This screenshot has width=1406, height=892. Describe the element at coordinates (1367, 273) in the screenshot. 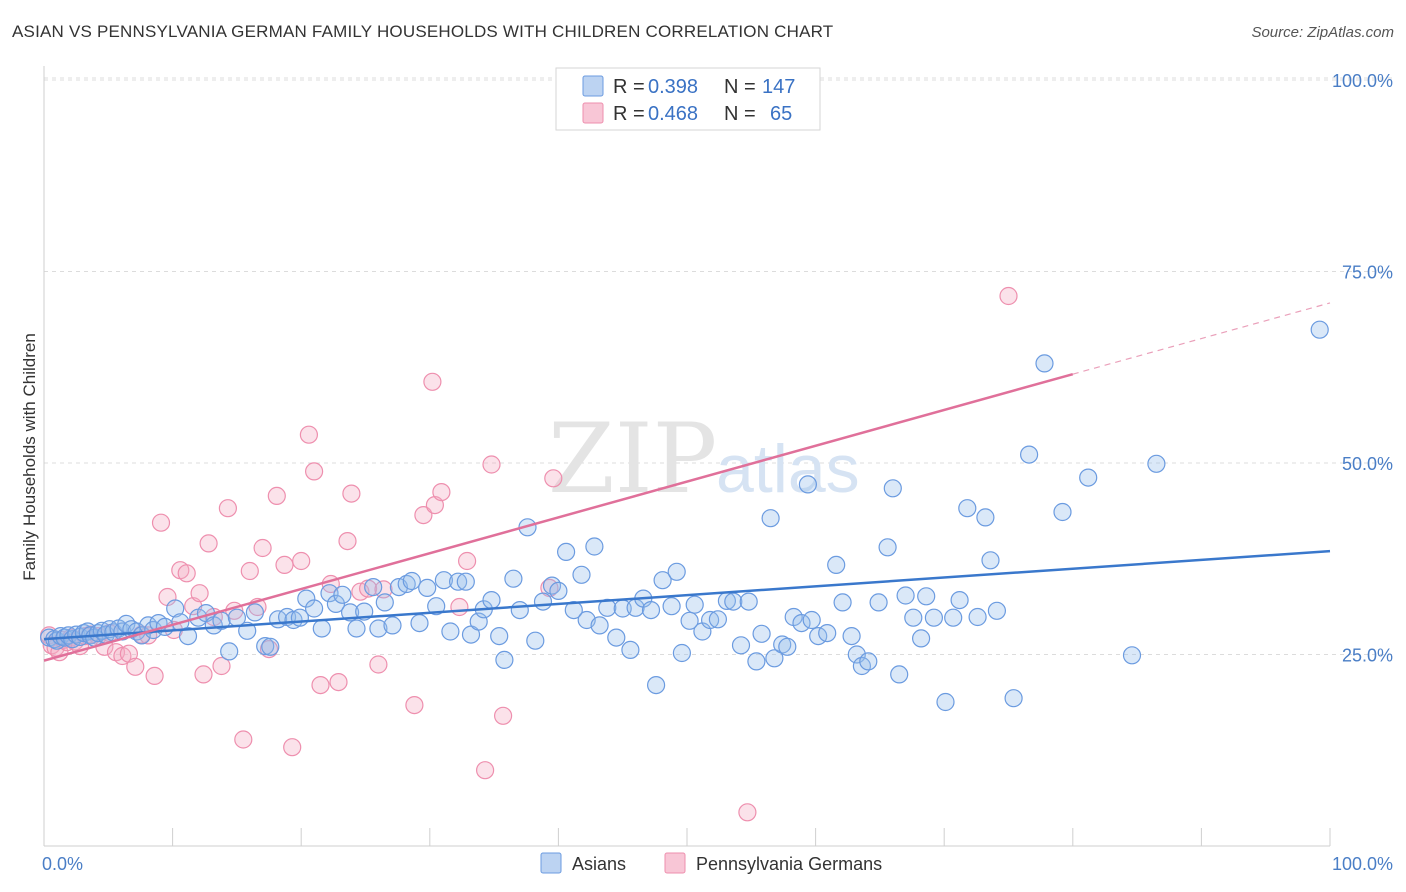

I see `y-tick-label: 75.0%` at that location.